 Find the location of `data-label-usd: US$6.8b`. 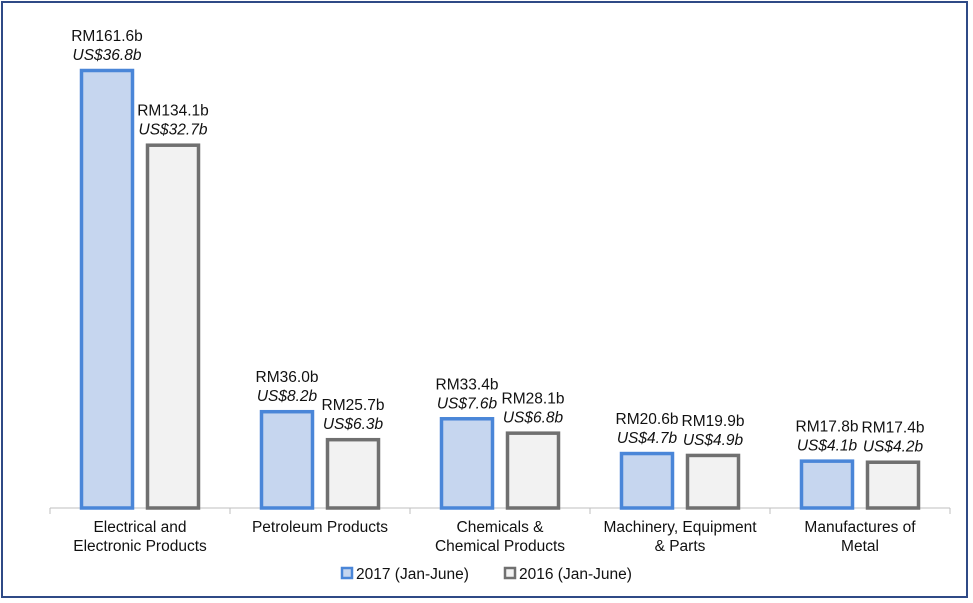

data-label-usd: US$6.8b is located at coordinates (533, 418).